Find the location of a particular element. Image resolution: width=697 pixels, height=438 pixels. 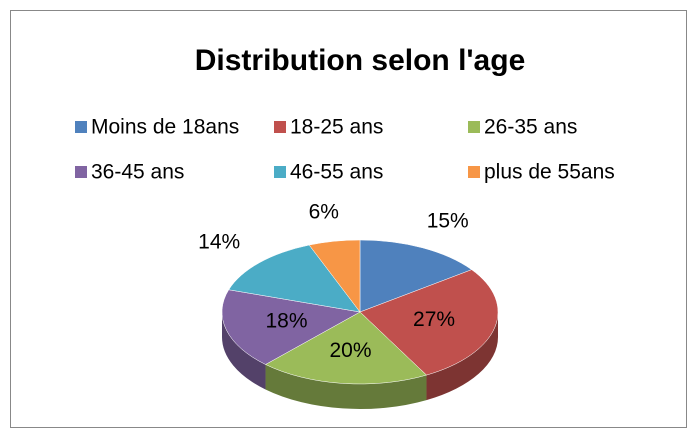

data-label: 15% is located at coordinates (448, 221).